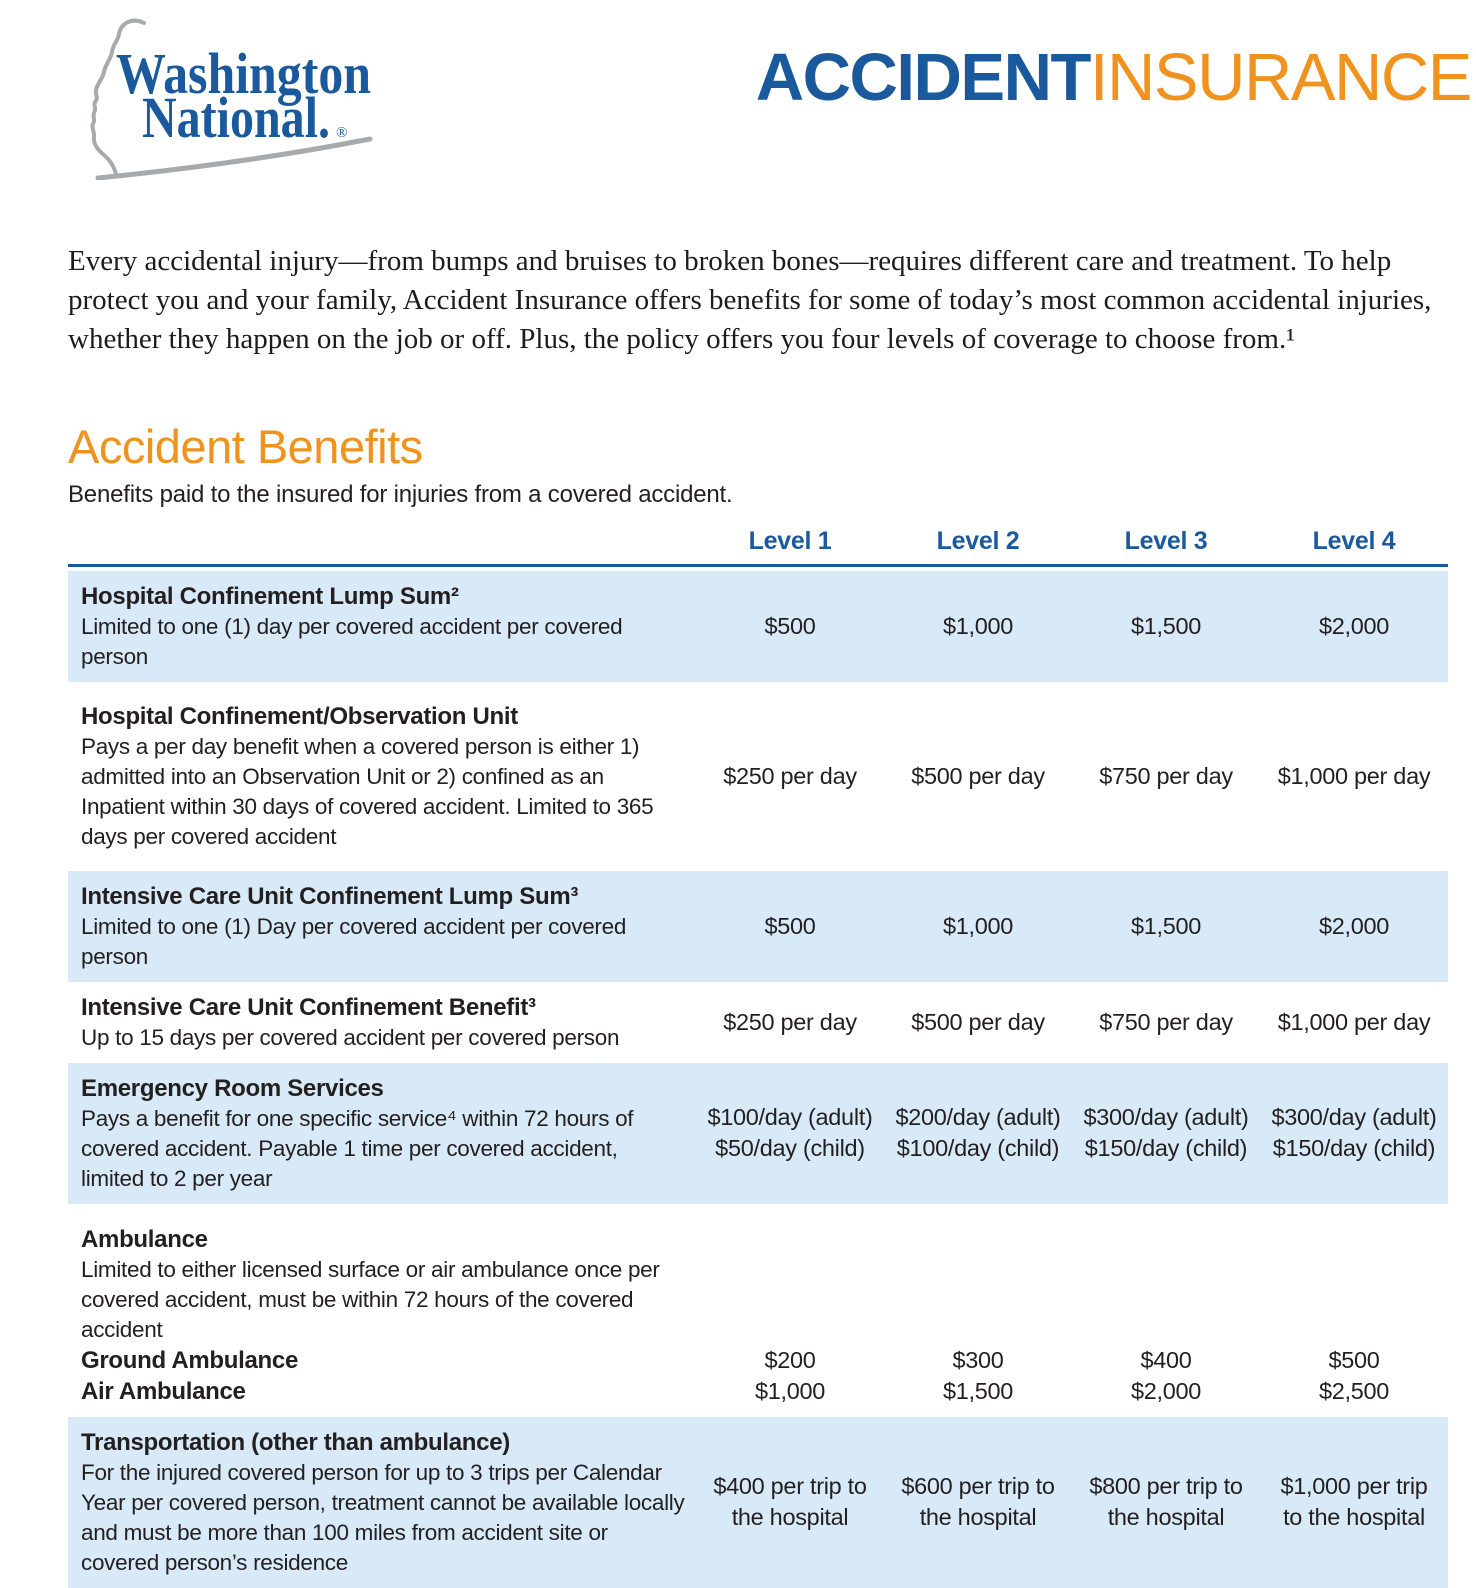  I want to click on benefit-title: Ambulance, so click(144, 1239).